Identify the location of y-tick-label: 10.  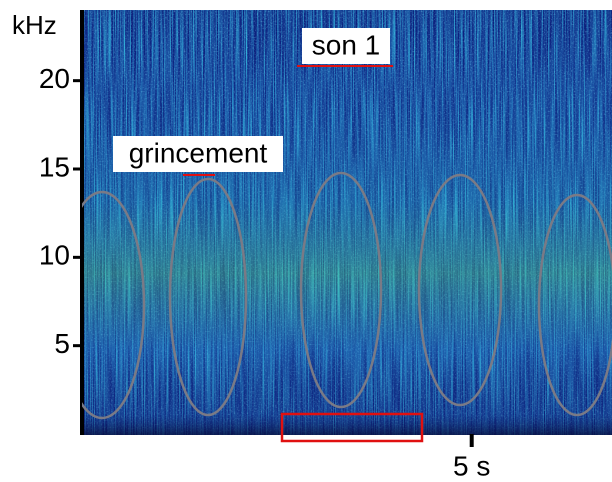
(54, 255).